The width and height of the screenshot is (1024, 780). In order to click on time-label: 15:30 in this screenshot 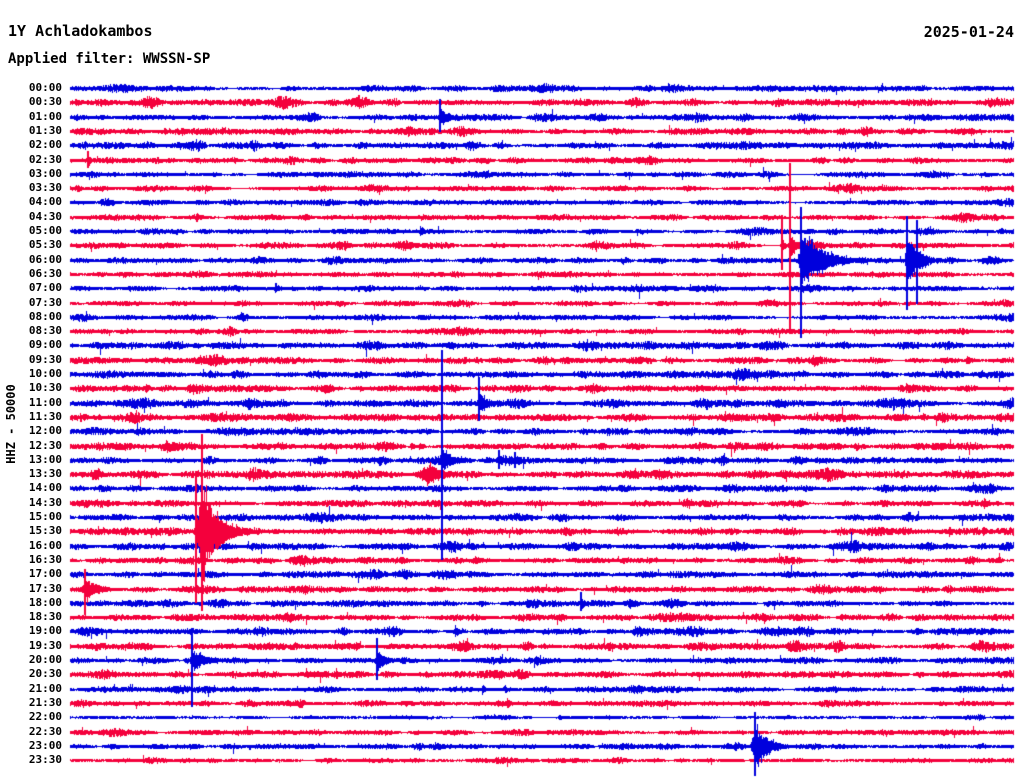, I will do `click(45, 531)`.